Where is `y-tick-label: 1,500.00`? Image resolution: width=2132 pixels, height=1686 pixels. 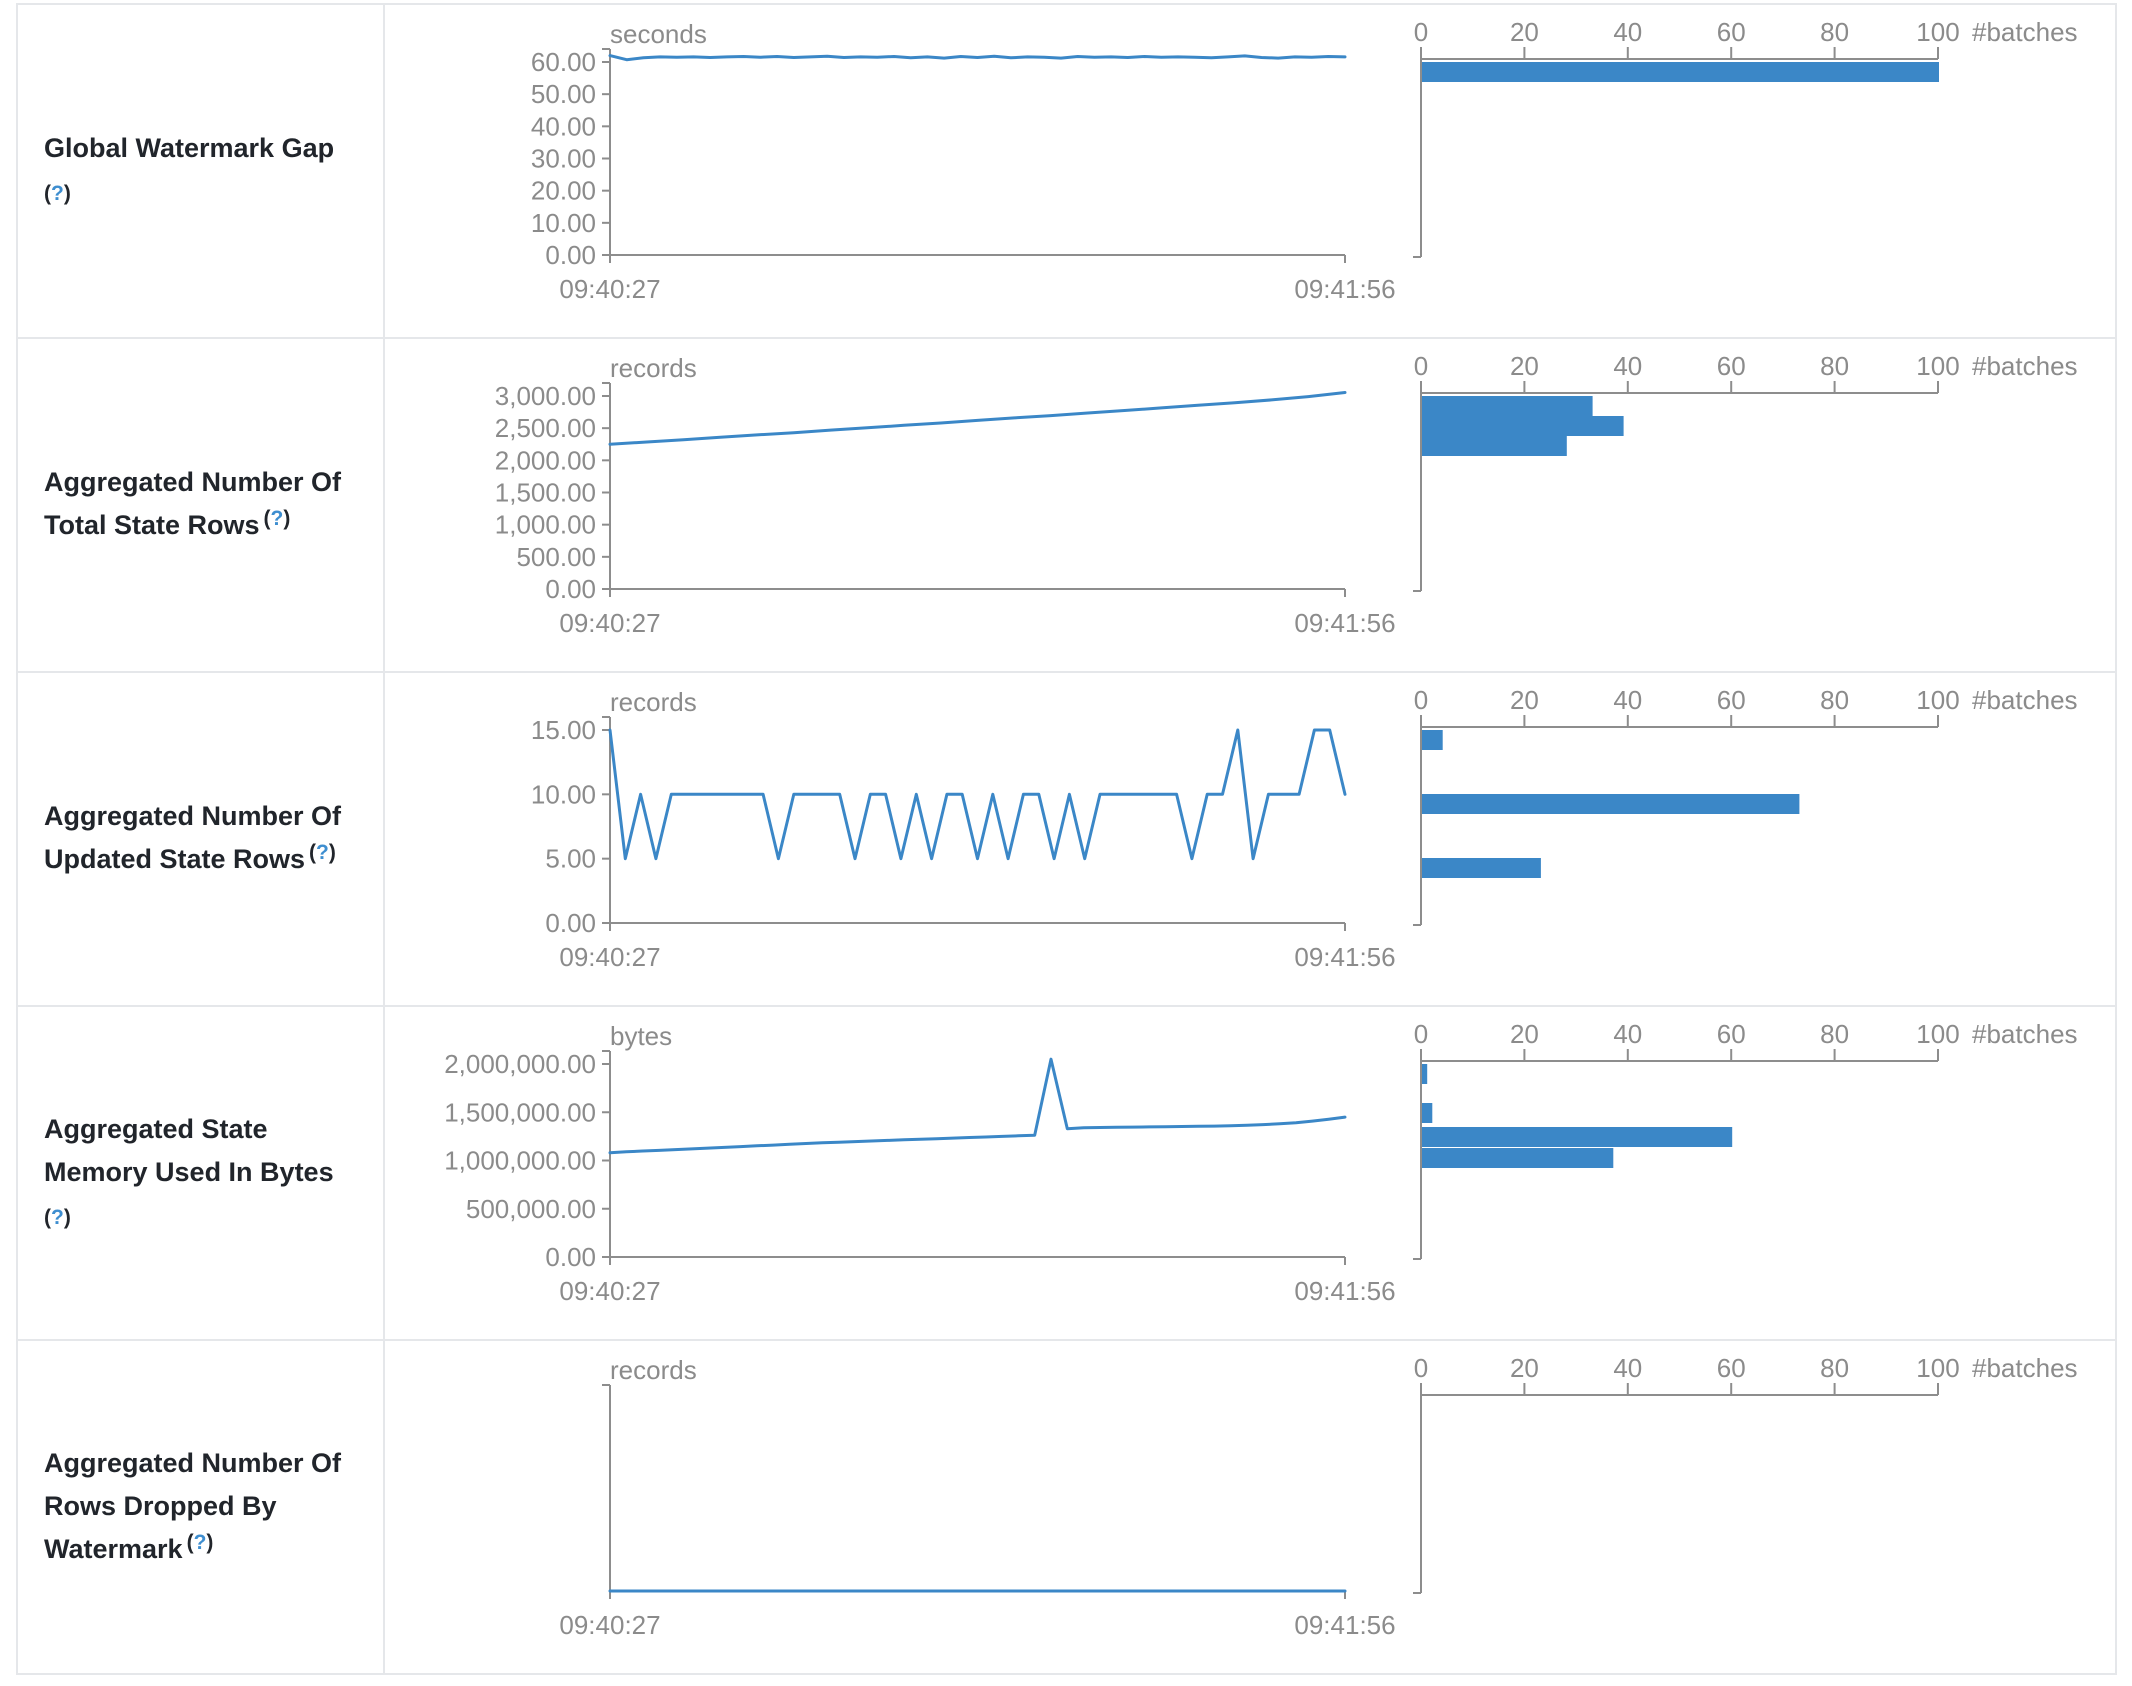 y-tick-label: 1,500.00 is located at coordinates (545, 493).